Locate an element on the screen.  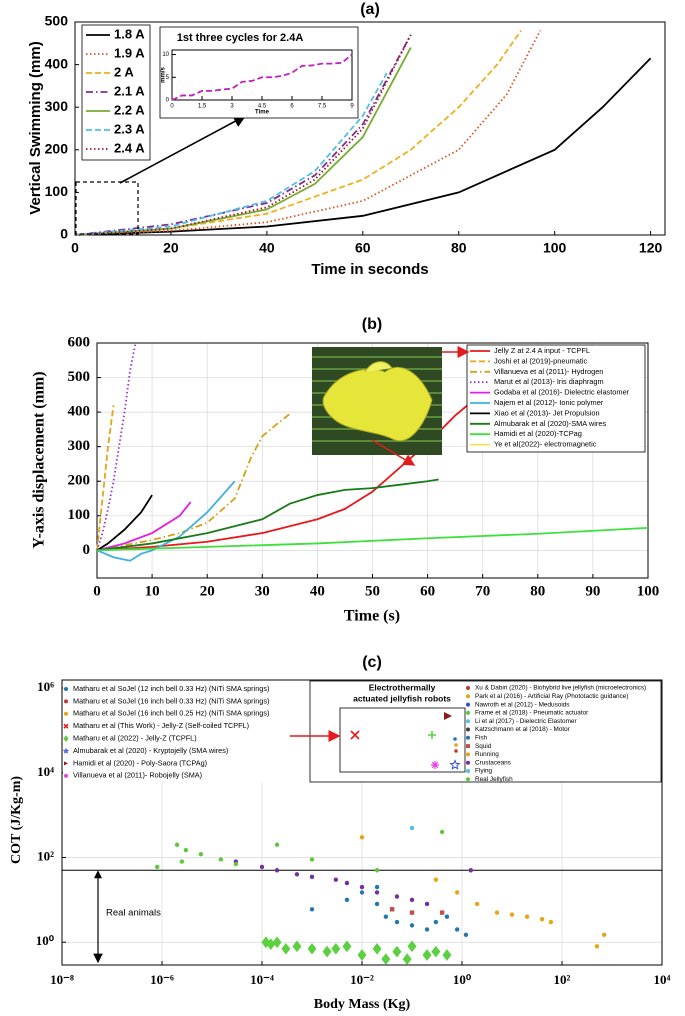
legend-label: Crustaceans is located at coordinates (493, 762).